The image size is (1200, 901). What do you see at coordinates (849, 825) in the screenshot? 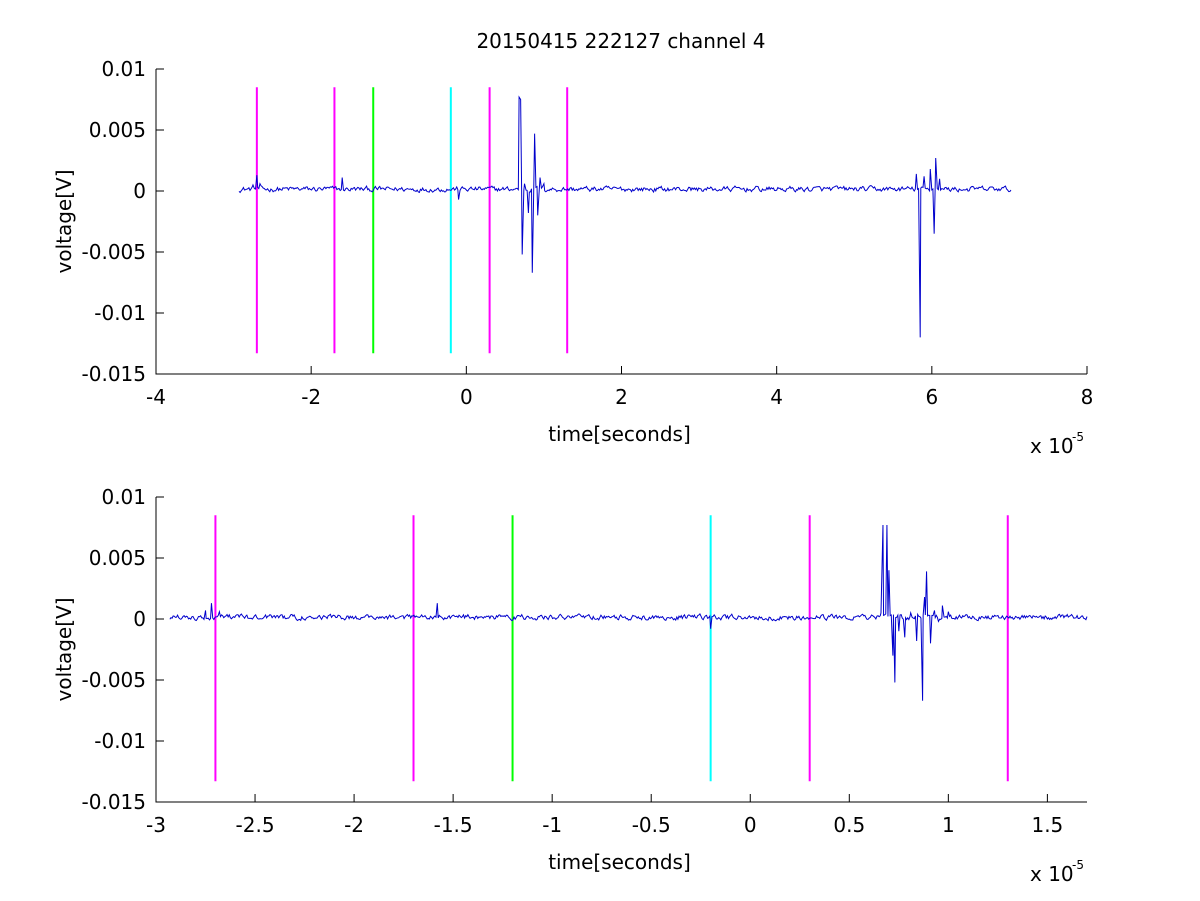
I see `x-tick-label: 0.5` at bounding box center [849, 825].